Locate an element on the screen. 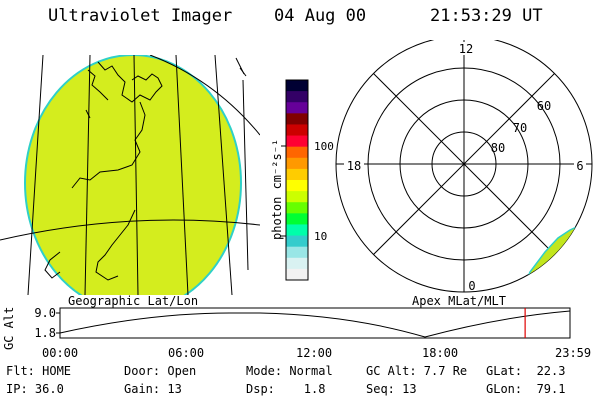  status-gc-alt: GC Alt: 7.7 Re is located at coordinates (417, 371).